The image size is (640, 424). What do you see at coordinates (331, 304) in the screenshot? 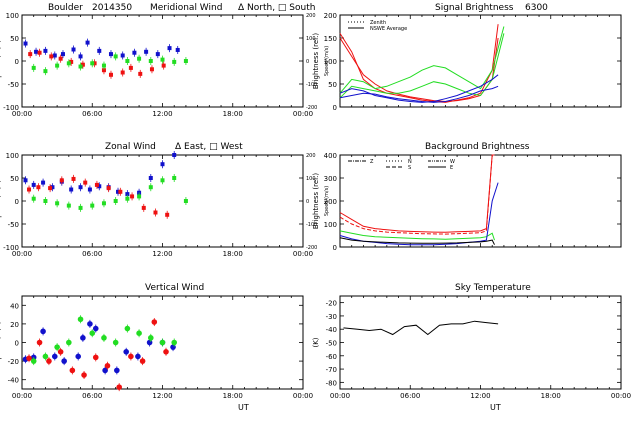
I see `skytemp-ytick-label: -20` at bounding box center [331, 304].